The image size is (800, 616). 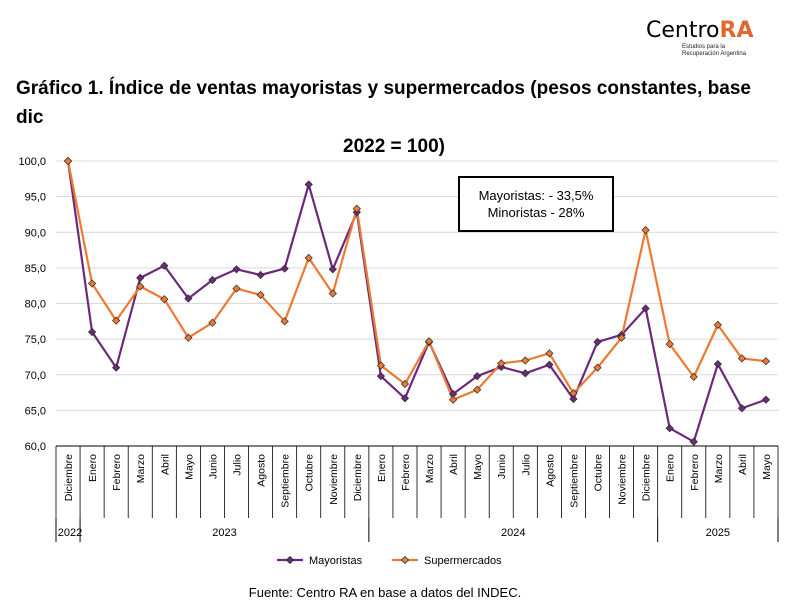 I want to click on year-label: 2023, so click(x=224, y=533).